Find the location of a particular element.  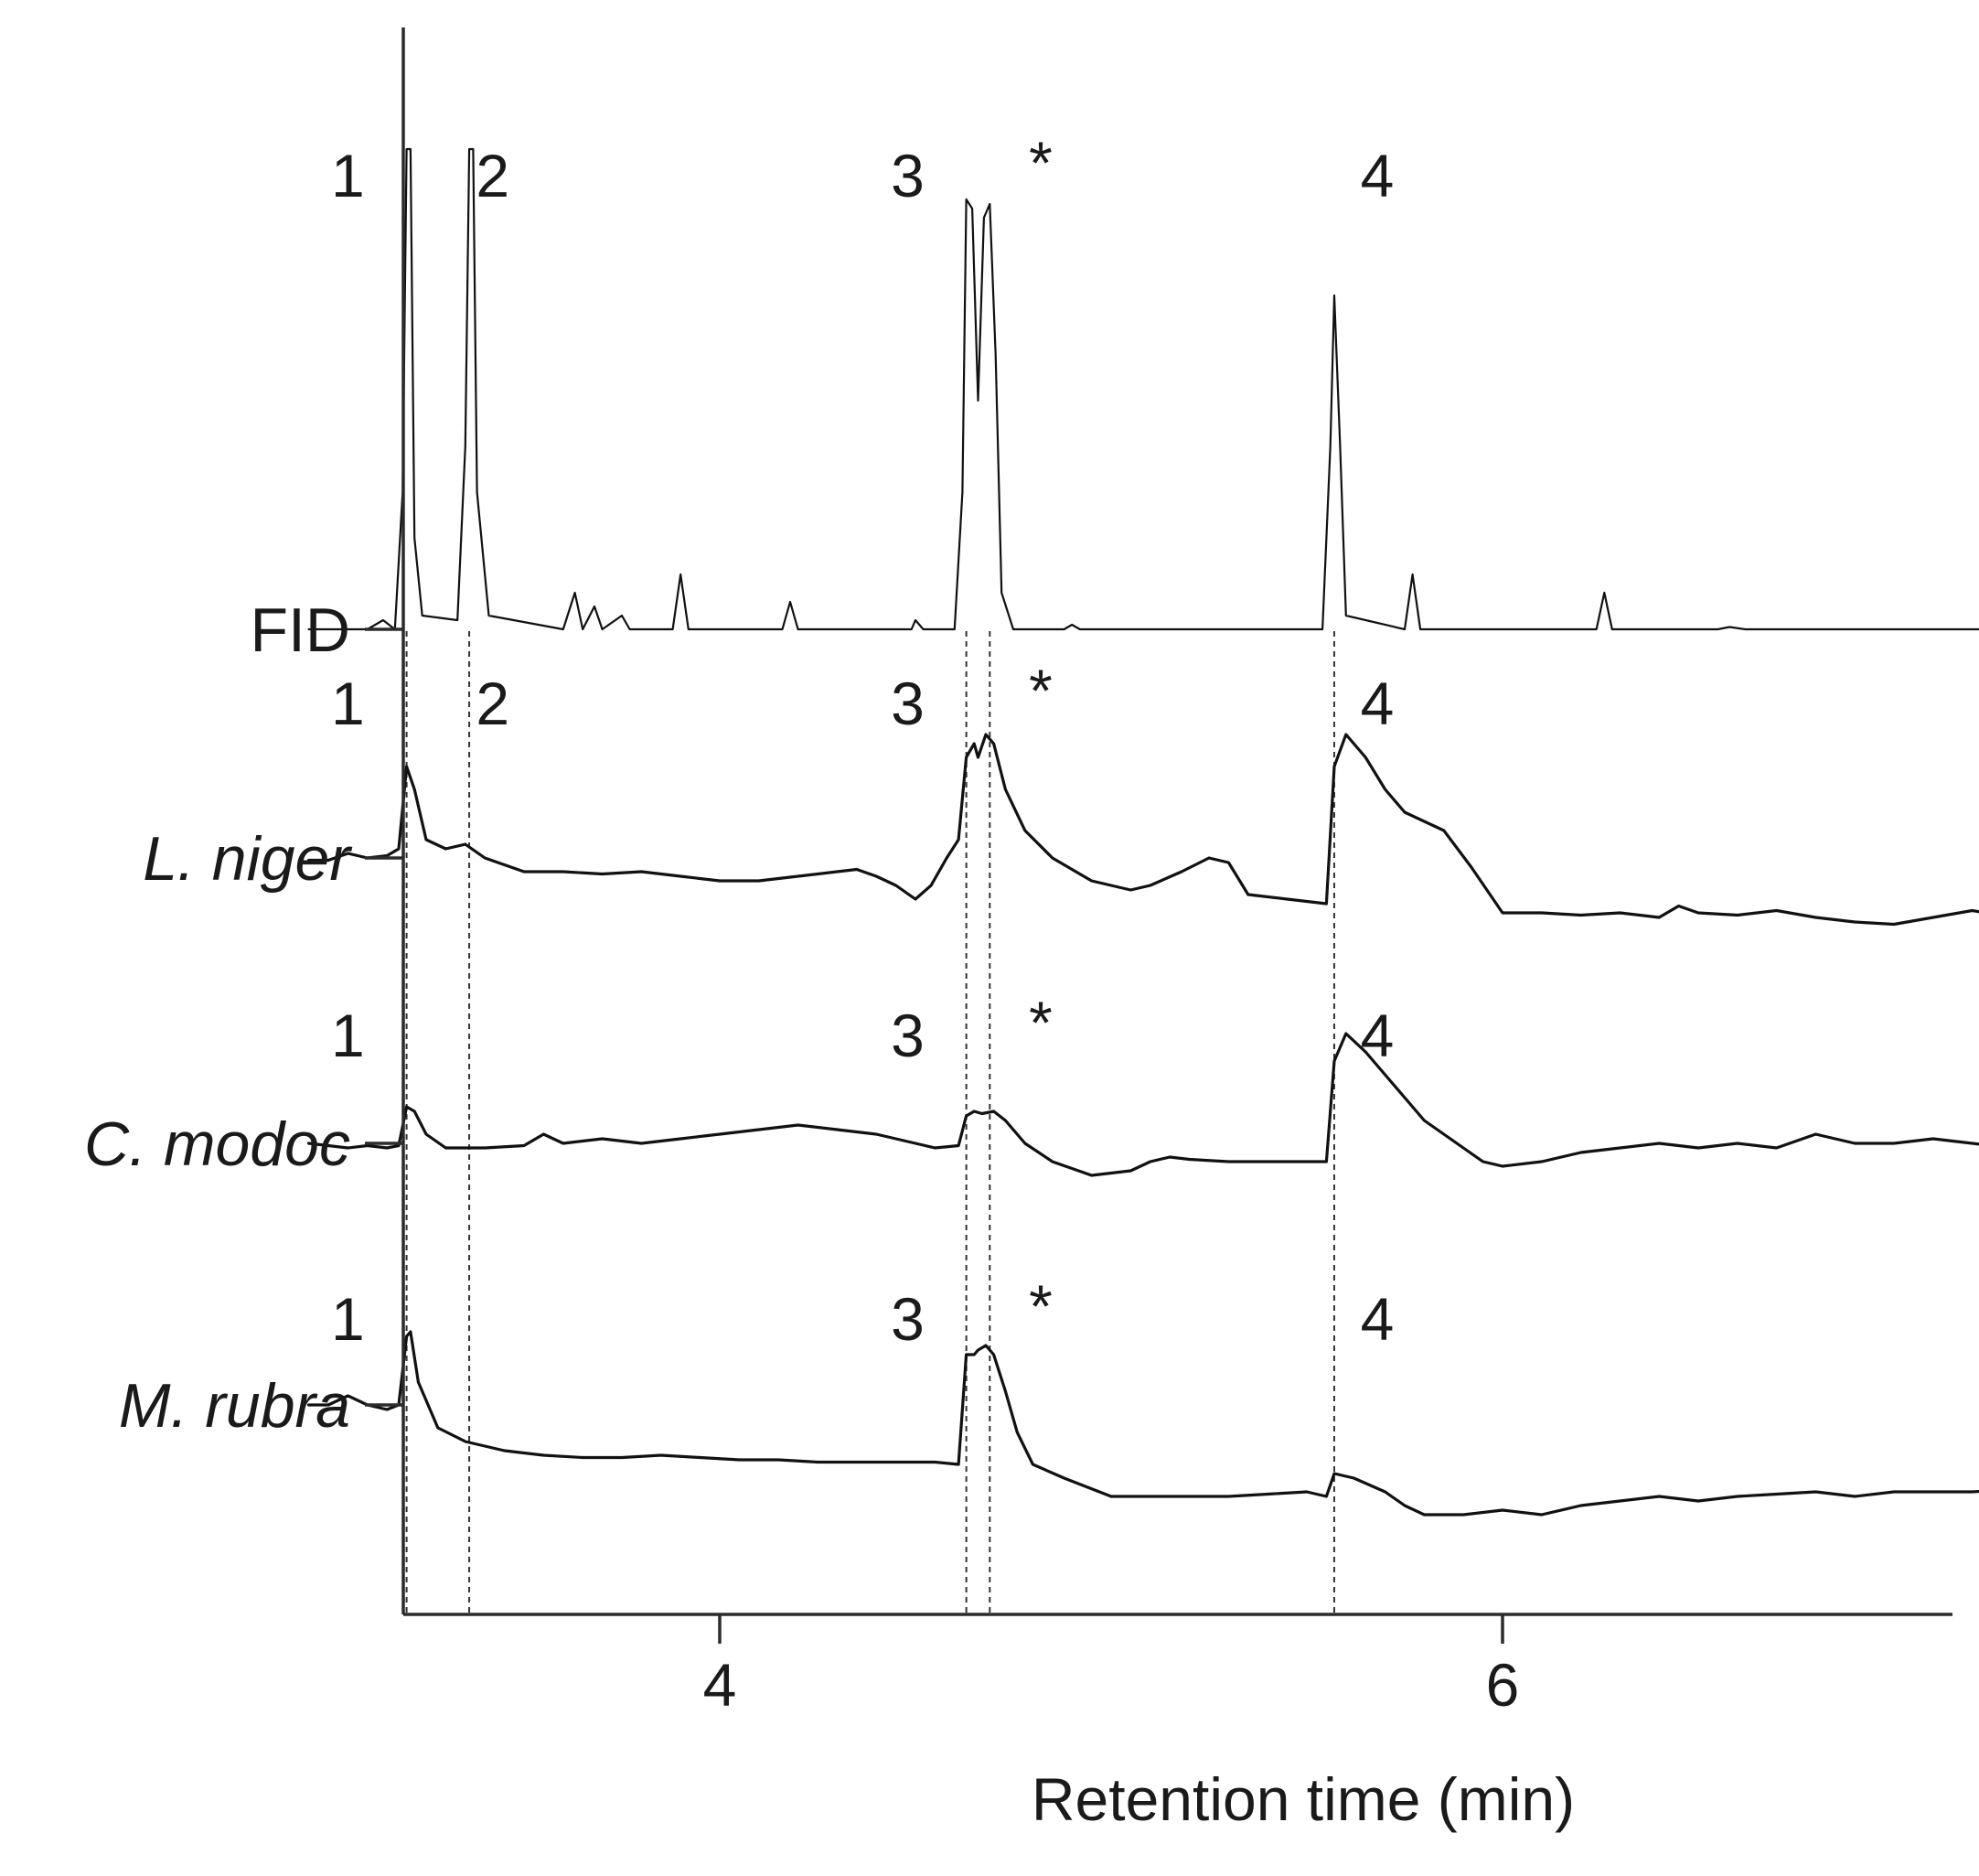

trace-m-rubra is located at coordinates (1143, 1424).